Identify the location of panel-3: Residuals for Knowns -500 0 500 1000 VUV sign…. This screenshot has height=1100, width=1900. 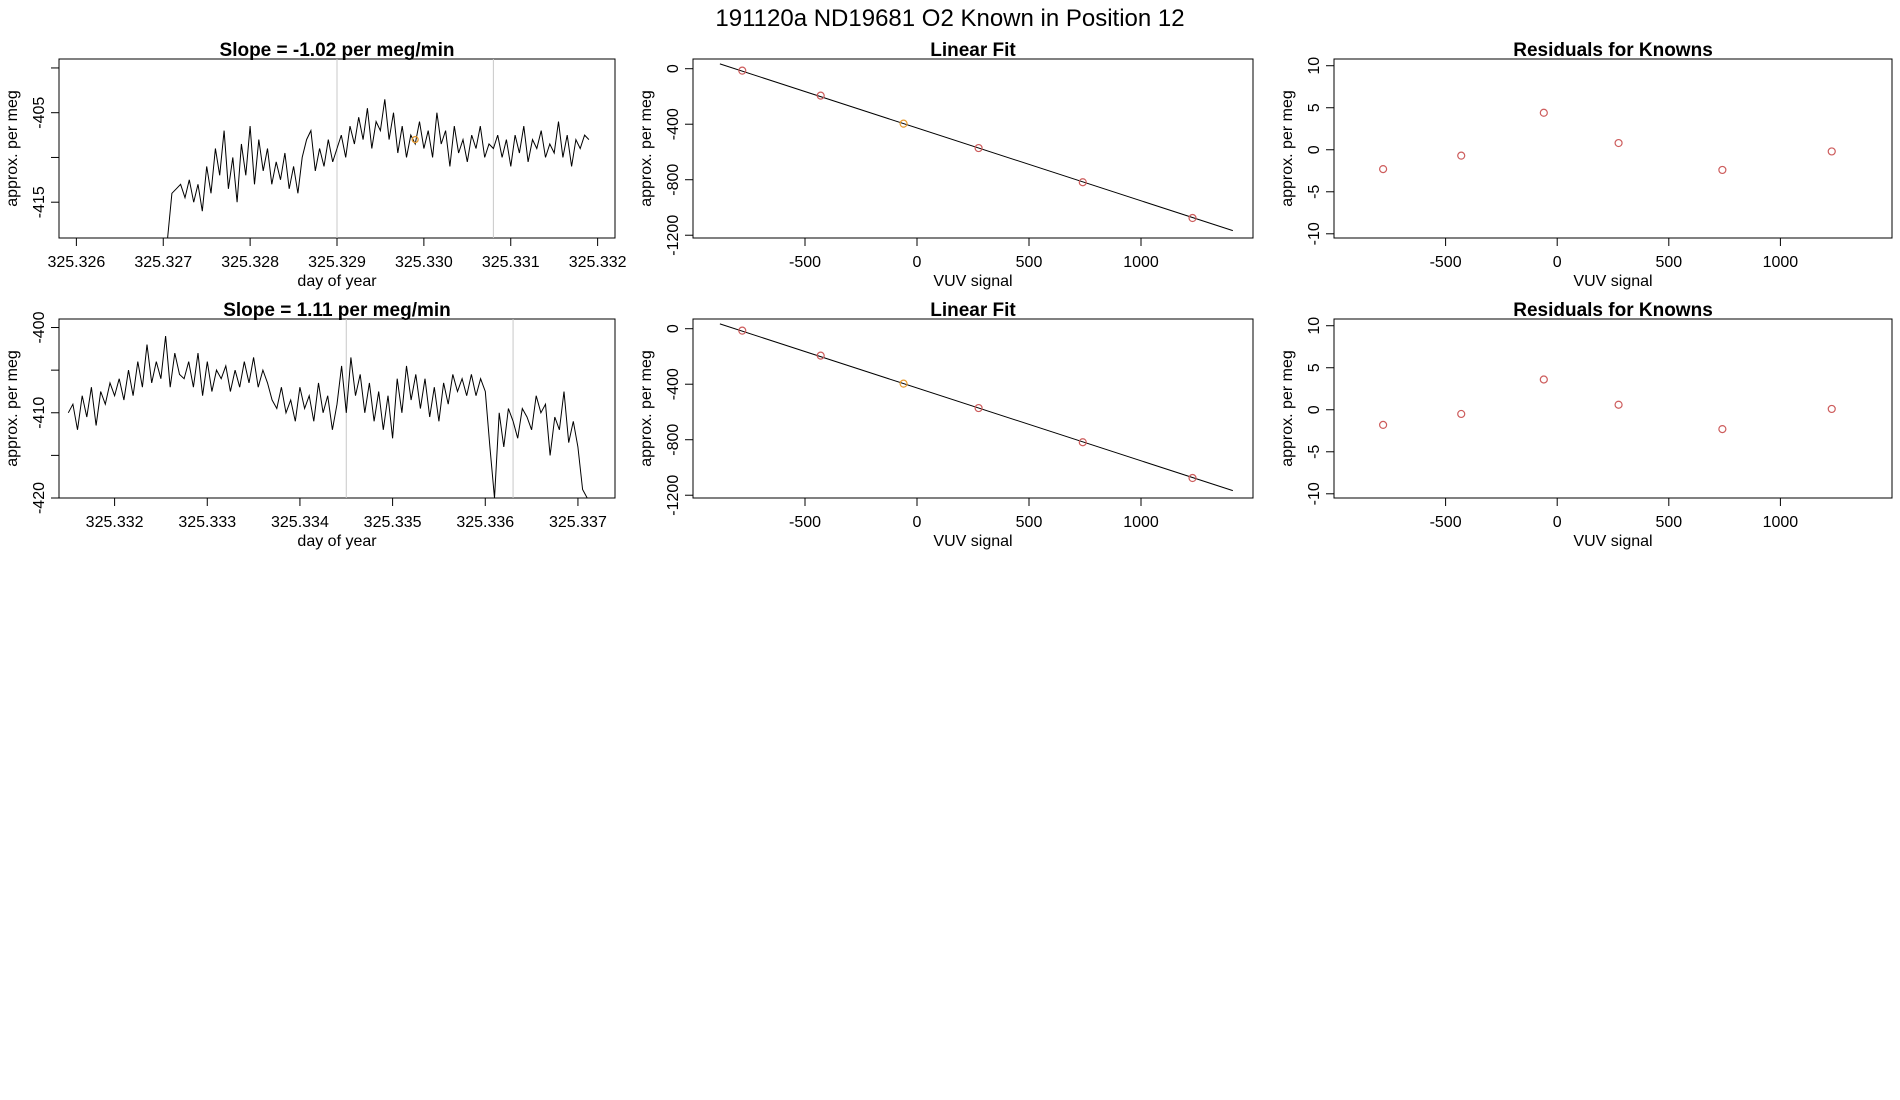
(1586, 165).